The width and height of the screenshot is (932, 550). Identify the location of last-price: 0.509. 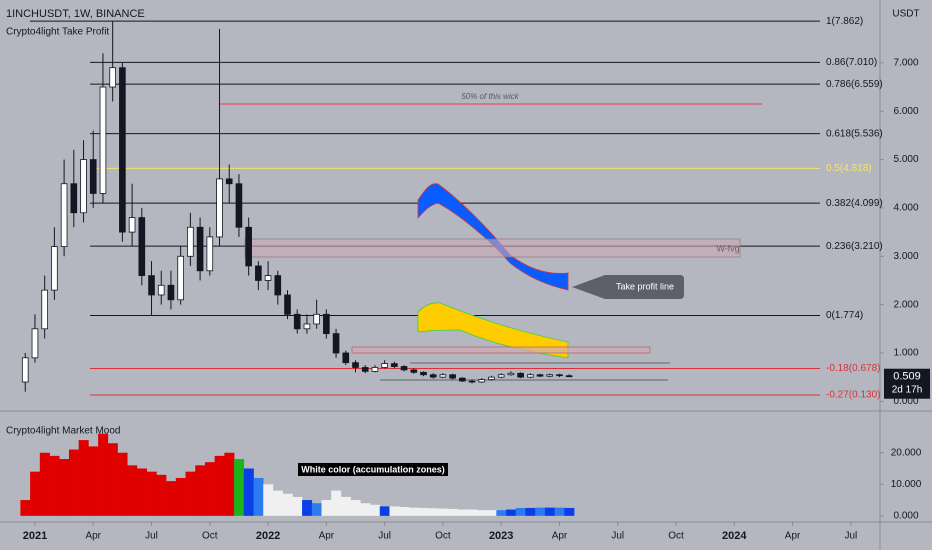
(907, 377).